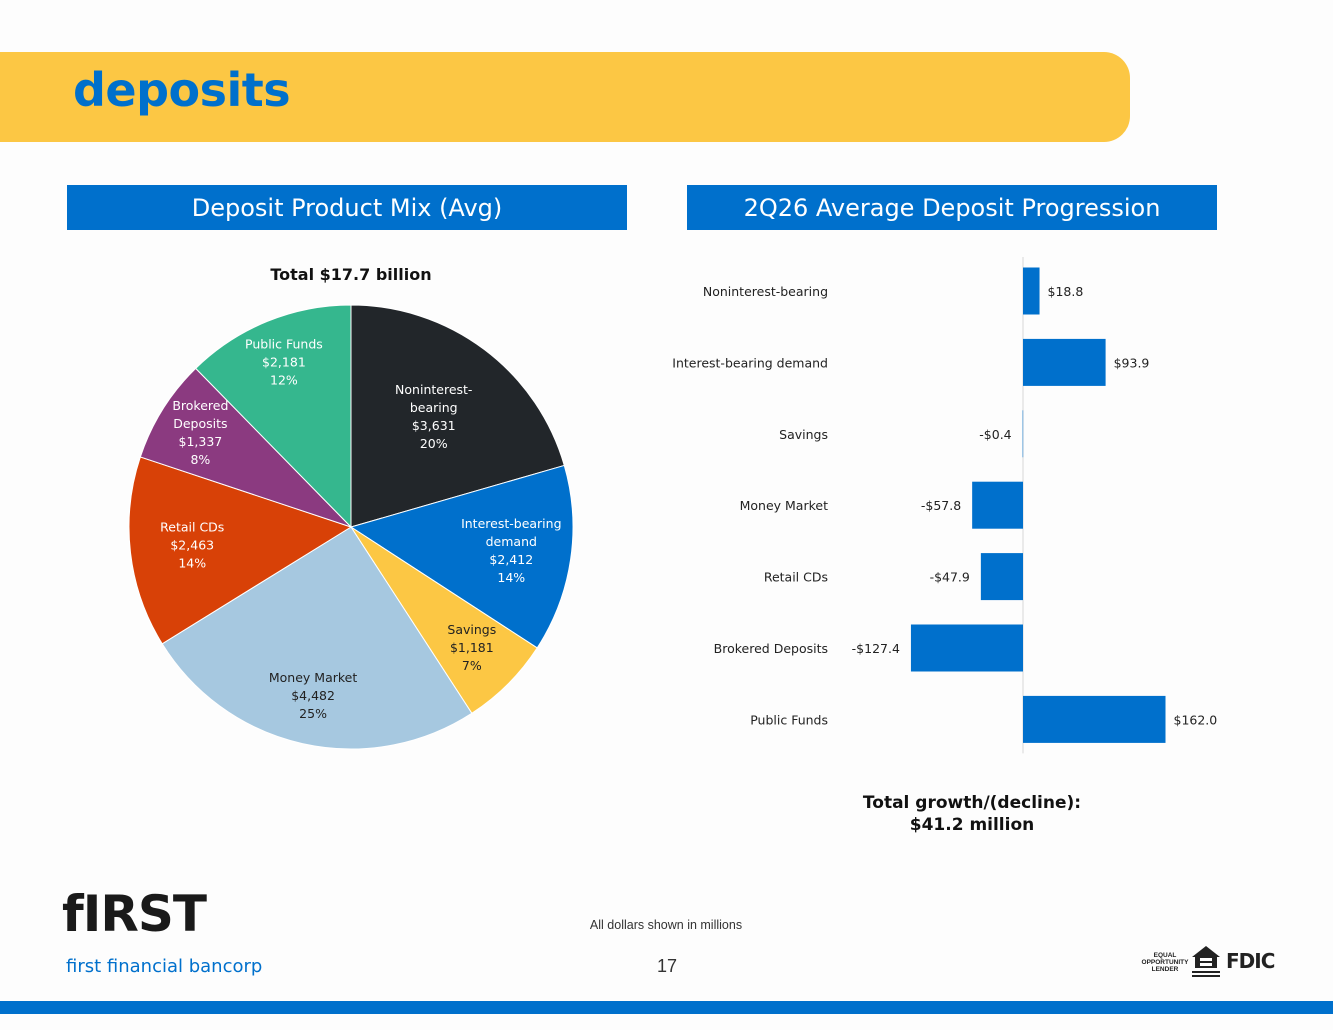 This screenshot has width=1333, height=1030. Describe the element at coordinates (667, 966) in the screenshot. I see `page-number: 17` at that location.